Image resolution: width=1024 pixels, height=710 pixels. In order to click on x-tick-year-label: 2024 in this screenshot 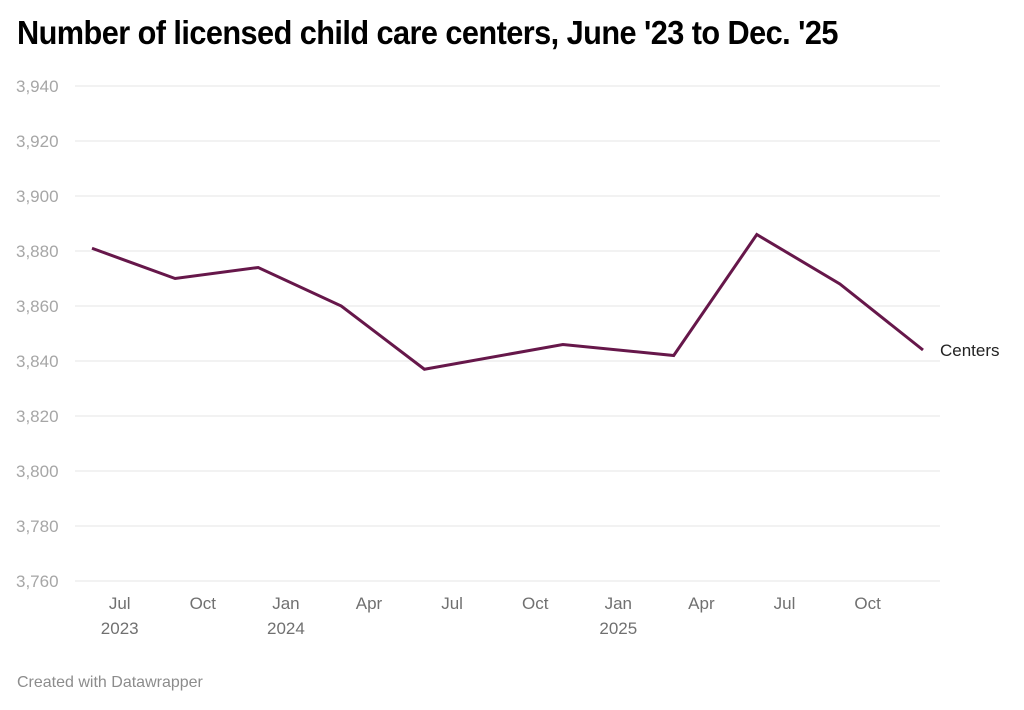, I will do `click(286, 628)`.